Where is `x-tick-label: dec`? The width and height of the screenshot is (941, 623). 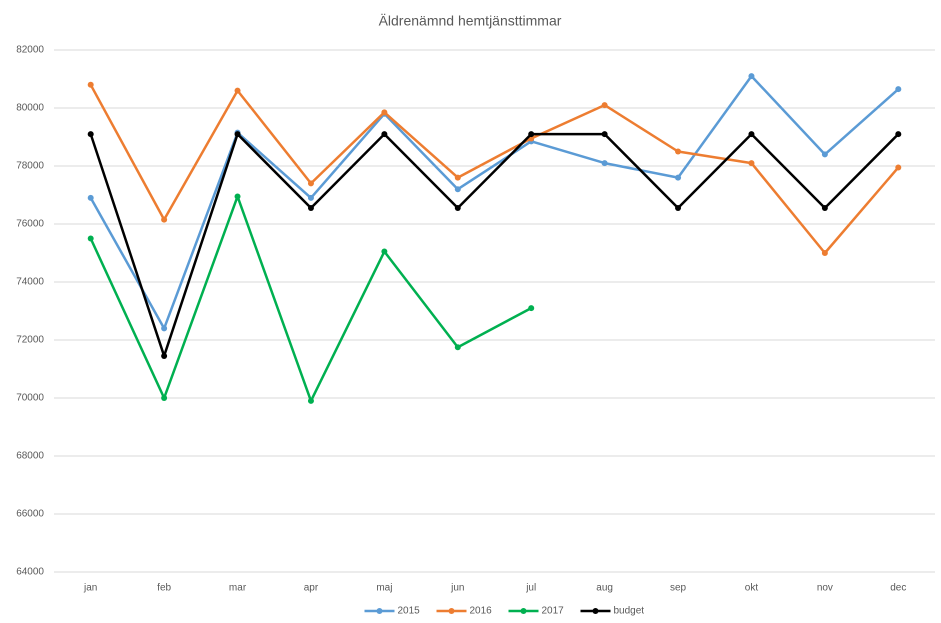 x-tick-label: dec is located at coordinates (898, 588).